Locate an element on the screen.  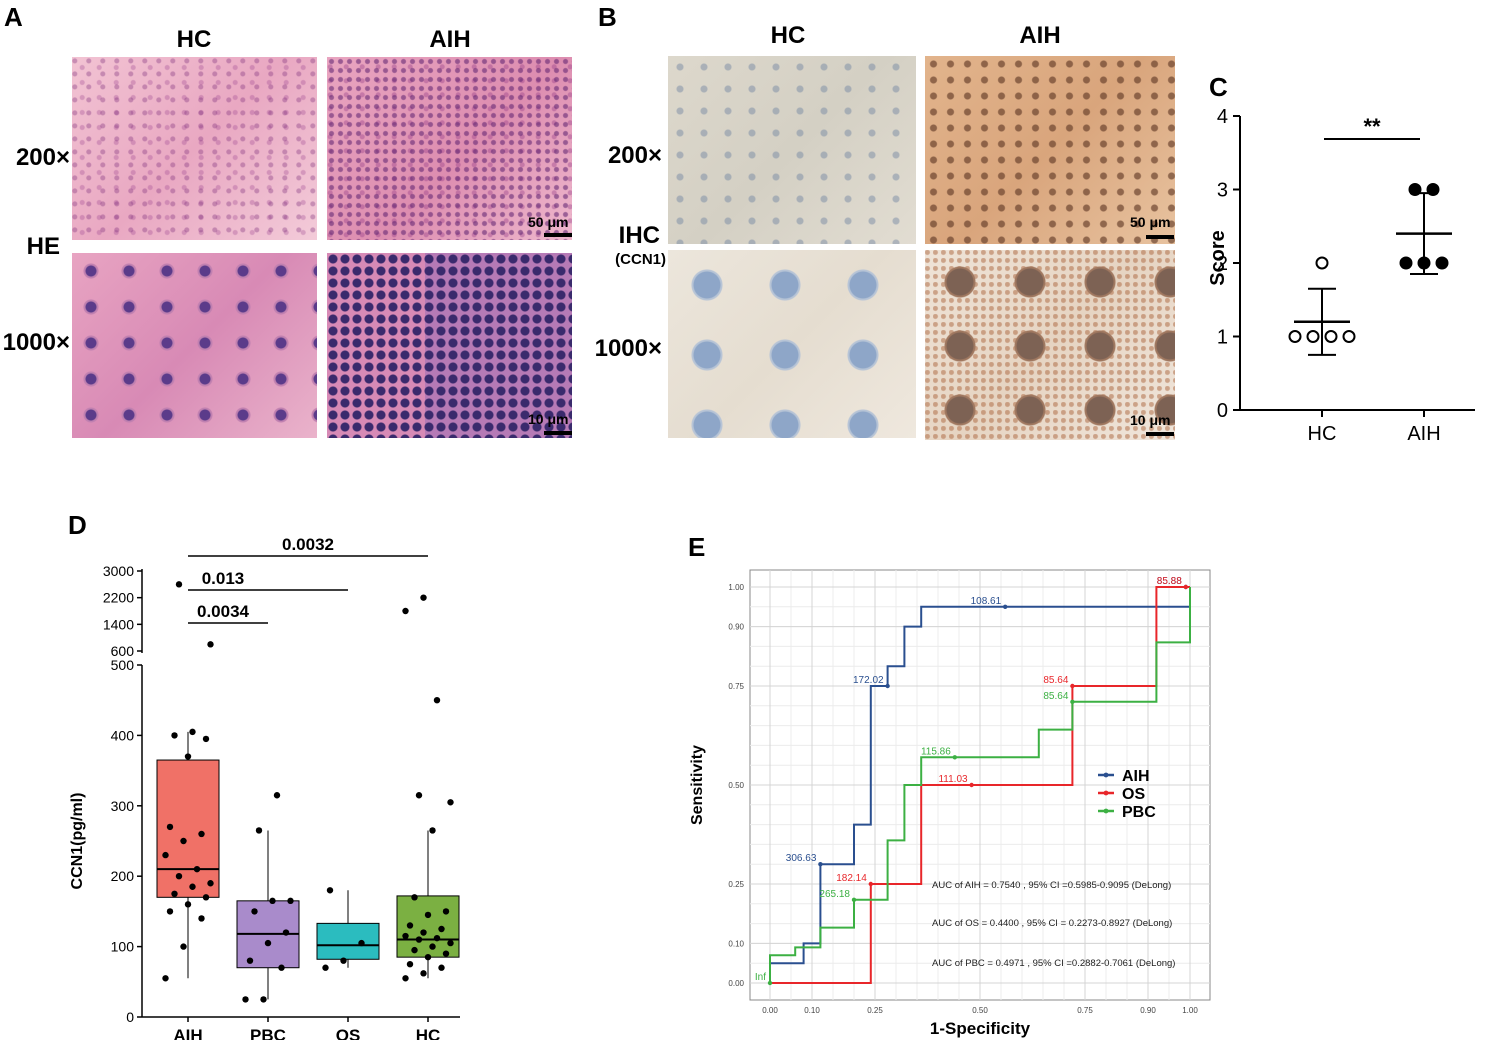
roc-line-aih is located at coordinates (980, 785).